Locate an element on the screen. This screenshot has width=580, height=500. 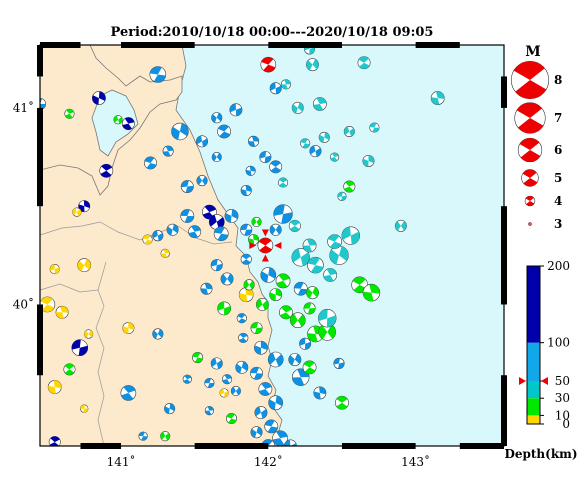
lon-label-141: 141˚ is located at coordinates (121, 461).